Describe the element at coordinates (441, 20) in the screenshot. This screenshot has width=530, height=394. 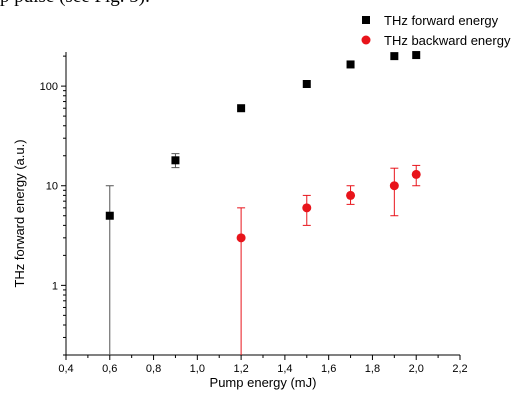
I see `legend-label: THz forward energy` at that location.